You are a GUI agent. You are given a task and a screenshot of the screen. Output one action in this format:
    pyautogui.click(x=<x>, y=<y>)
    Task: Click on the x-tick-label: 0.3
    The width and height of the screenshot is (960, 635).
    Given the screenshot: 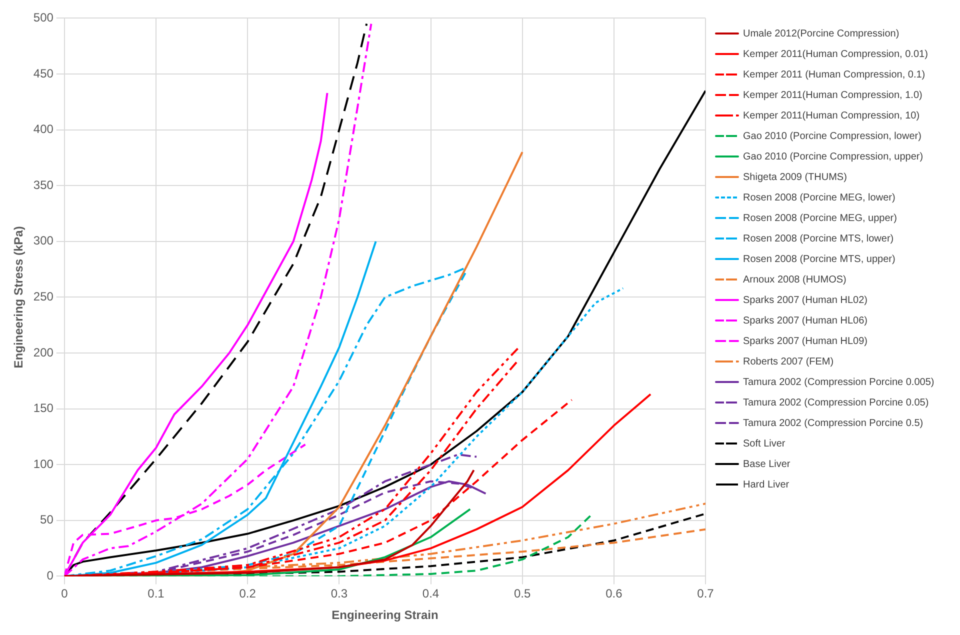 What is the action you would take?
    pyautogui.click(x=339, y=593)
    